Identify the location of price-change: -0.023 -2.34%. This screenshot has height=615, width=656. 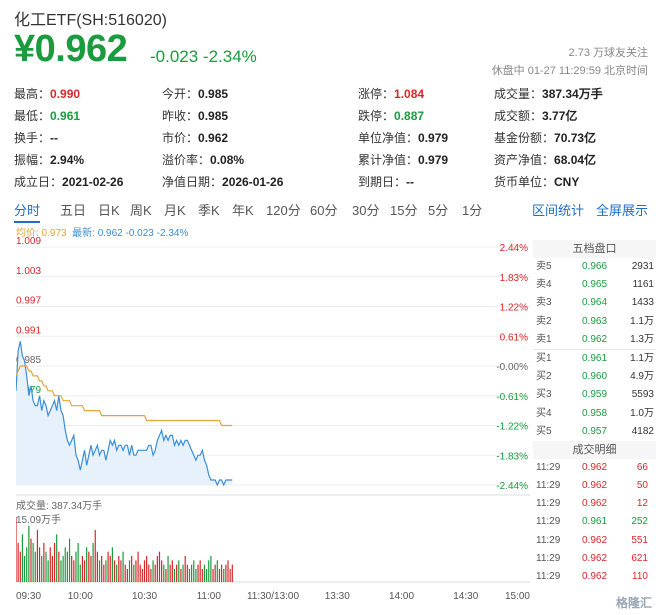
(203, 56).